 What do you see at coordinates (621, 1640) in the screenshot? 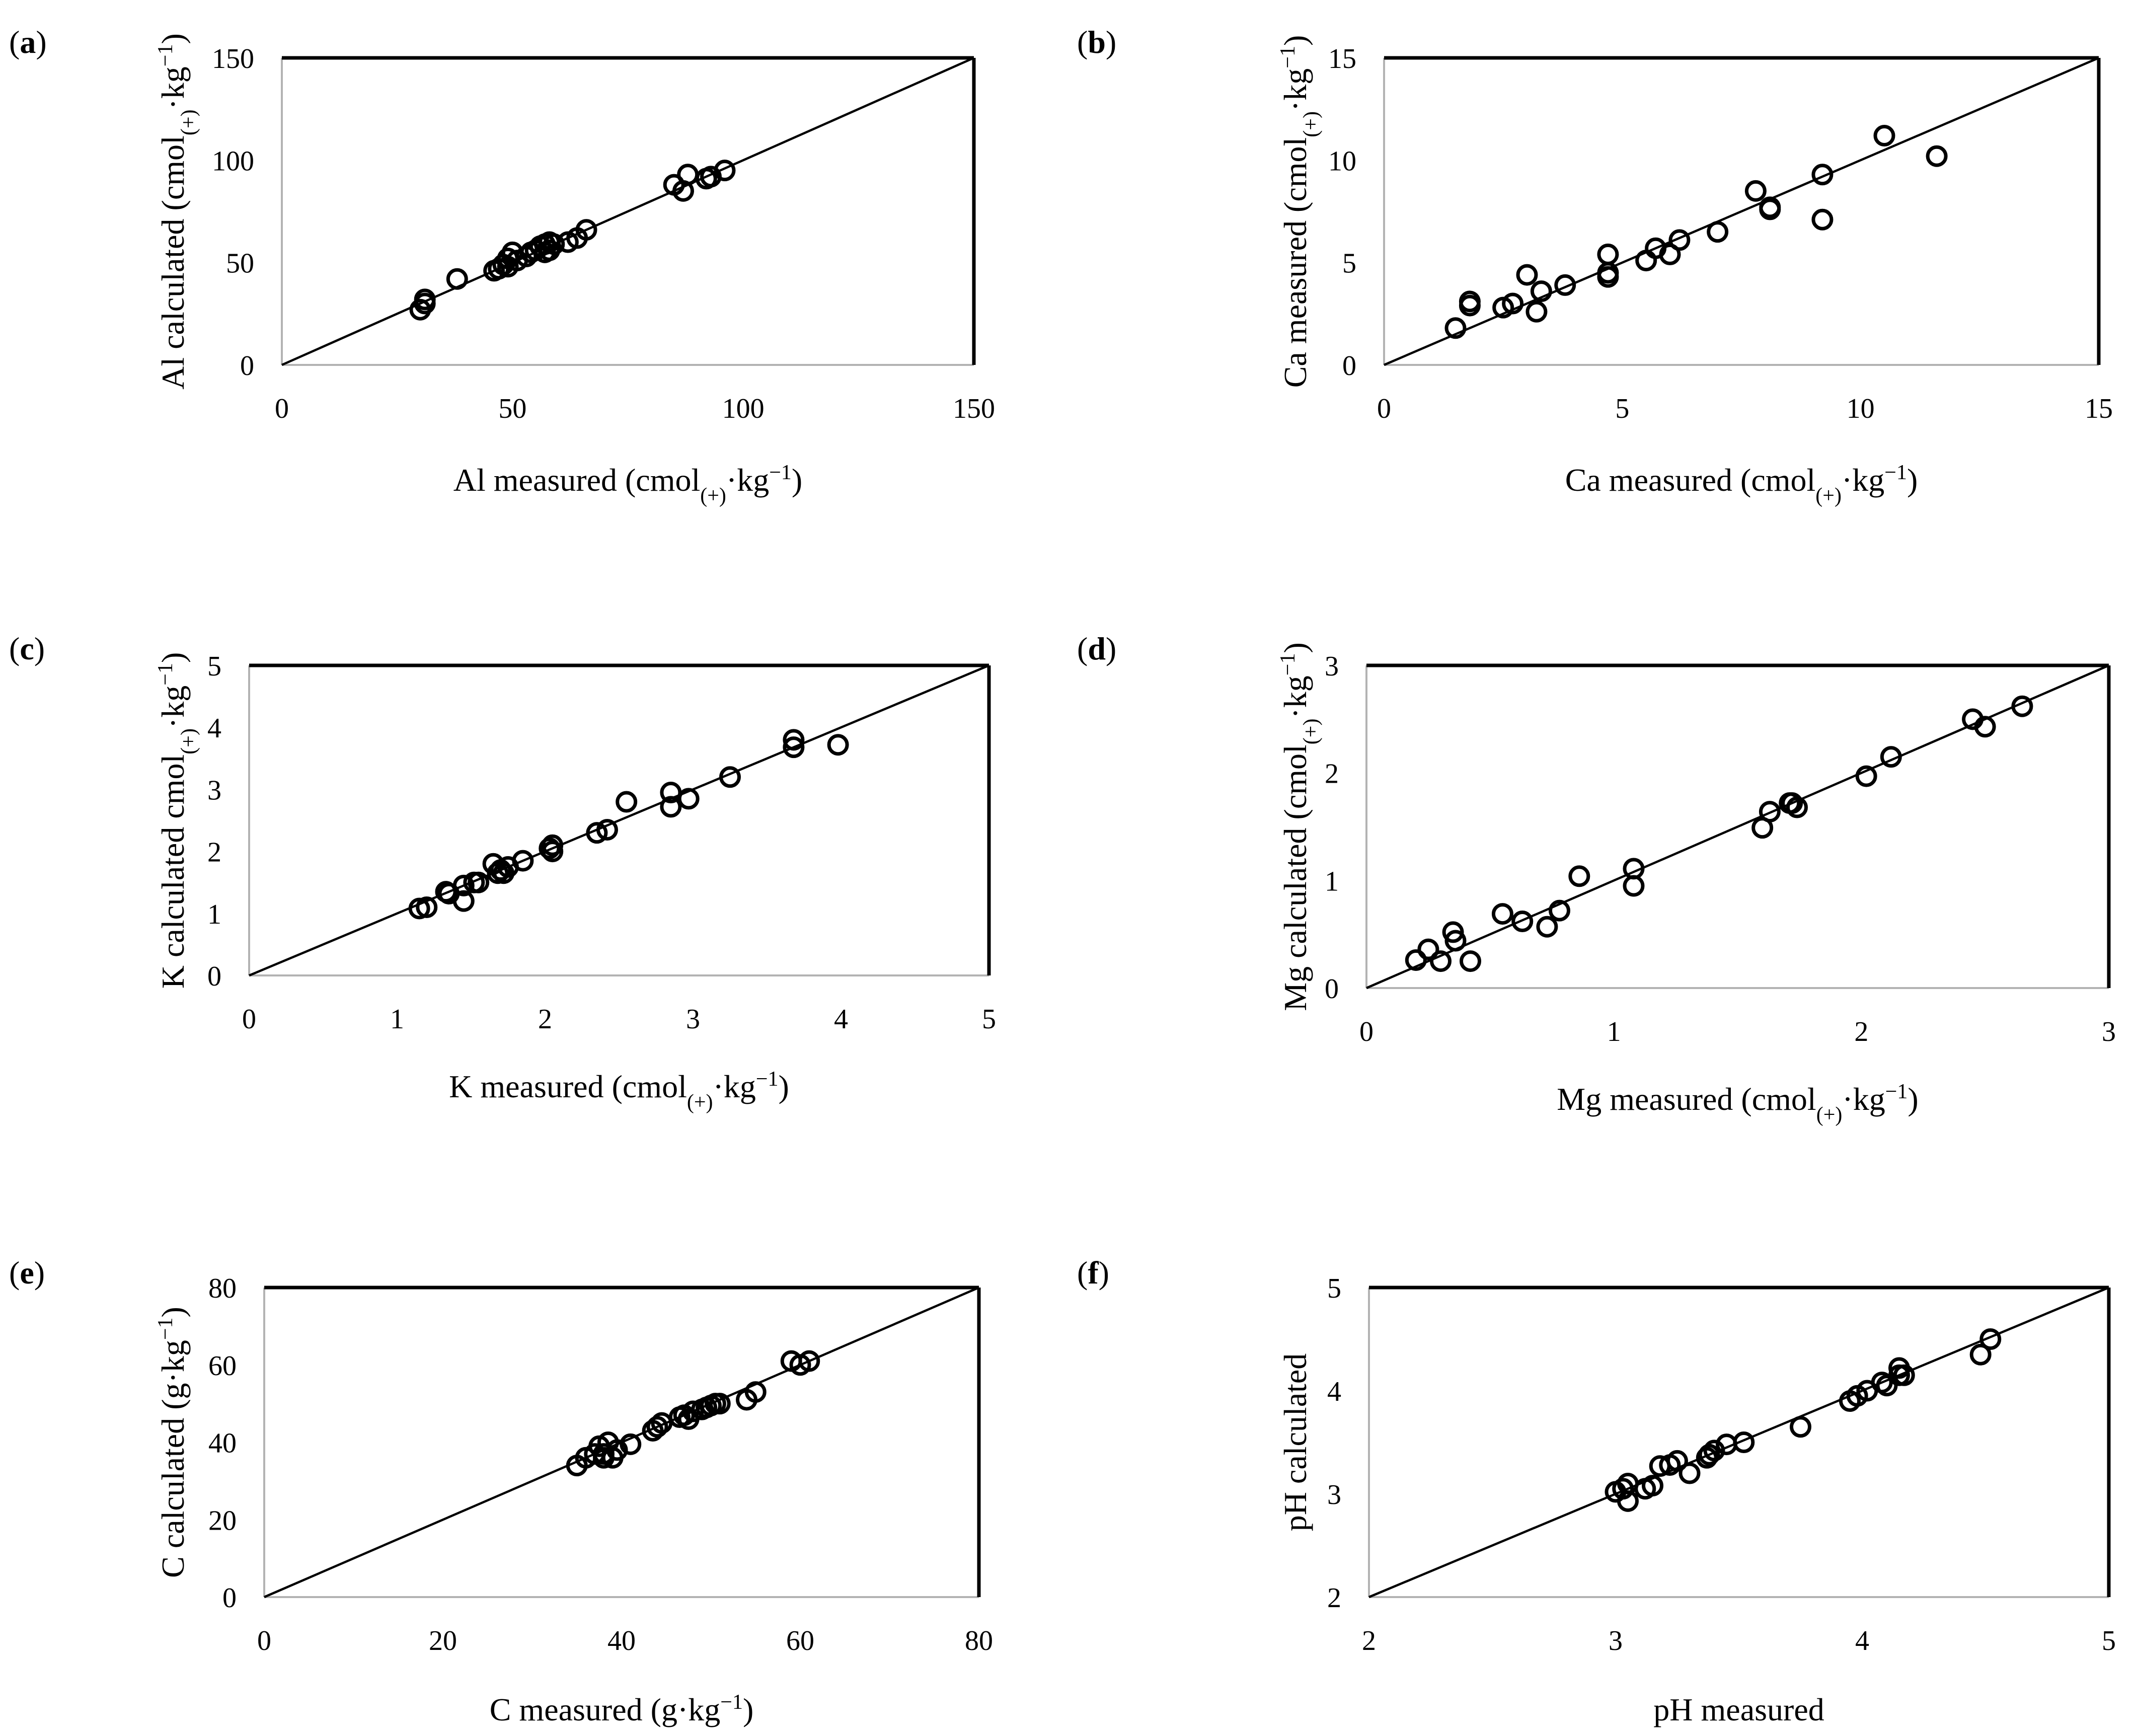
I see `x-tick-label: 40` at bounding box center [621, 1640].